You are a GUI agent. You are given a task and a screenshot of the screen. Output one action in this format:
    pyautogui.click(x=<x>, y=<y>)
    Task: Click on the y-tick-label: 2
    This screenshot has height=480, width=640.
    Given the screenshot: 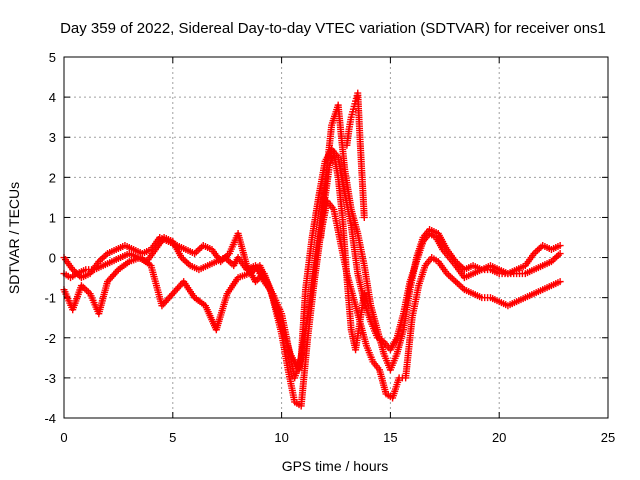 What is the action you would take?
    pyautogui.click(x=52, y=177)
    